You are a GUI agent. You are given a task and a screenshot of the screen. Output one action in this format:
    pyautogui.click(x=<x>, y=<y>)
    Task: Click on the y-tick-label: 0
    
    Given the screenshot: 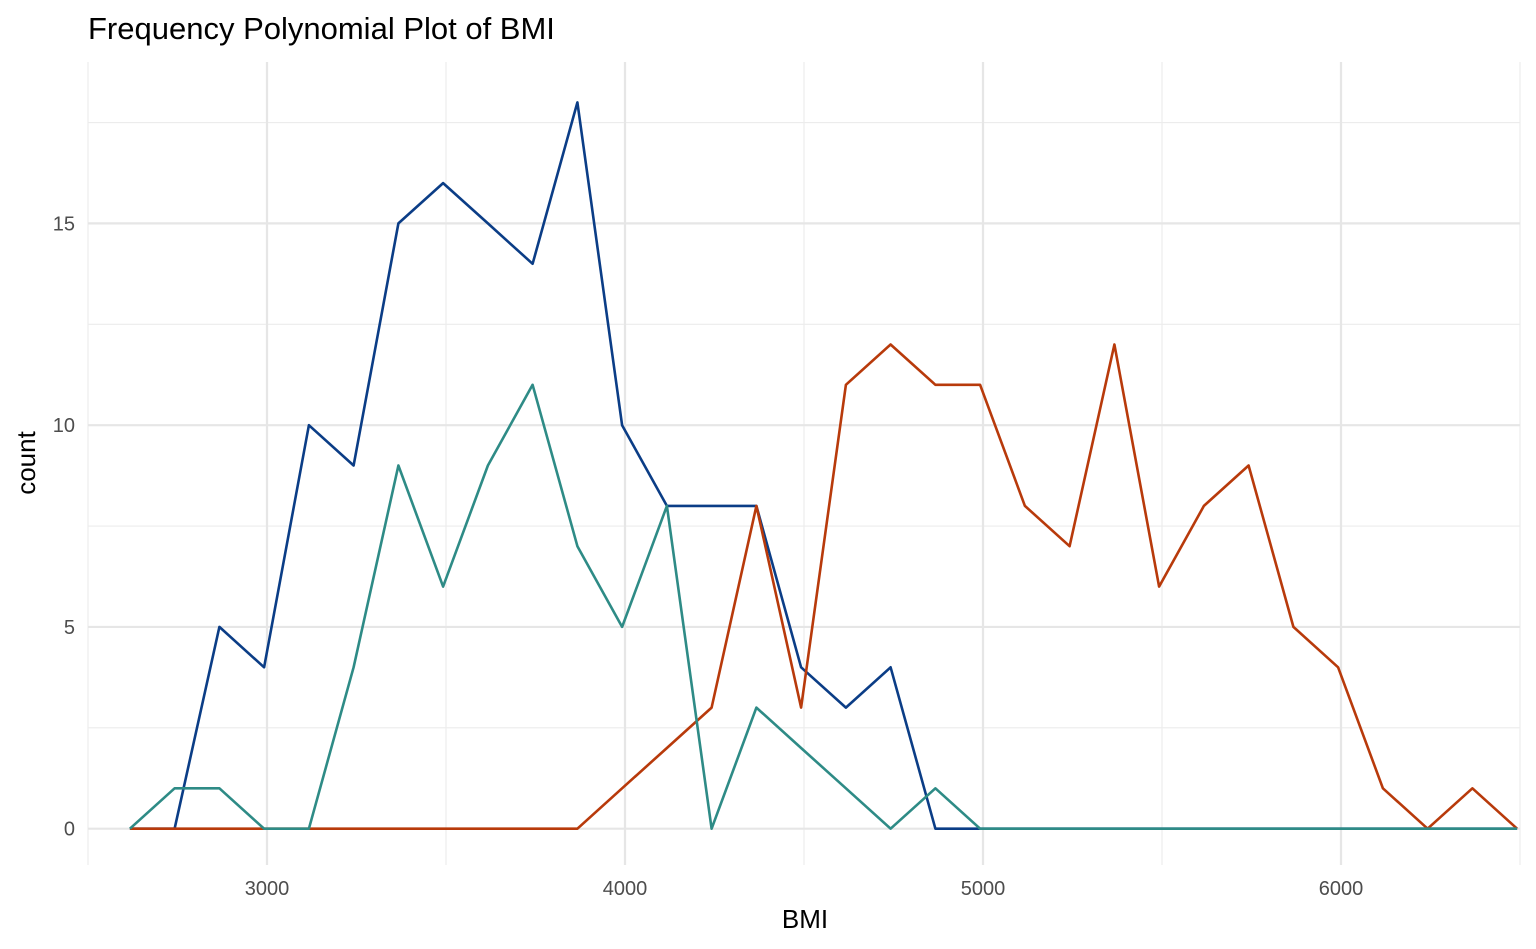 What is the action you would take?
    pyautogui.click(x=69, y=830)
    